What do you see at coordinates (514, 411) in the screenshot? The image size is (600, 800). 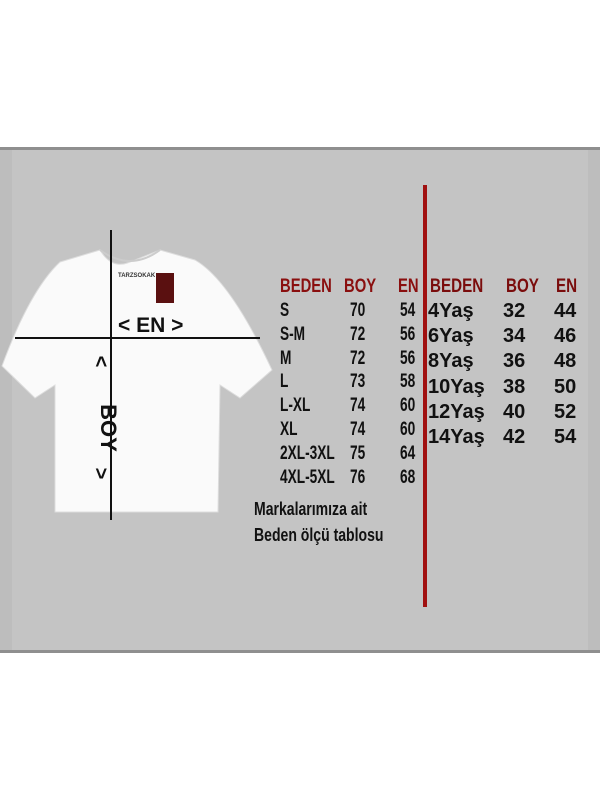 I see `kids-table-cell: 40` at bounding box center [514, 411].